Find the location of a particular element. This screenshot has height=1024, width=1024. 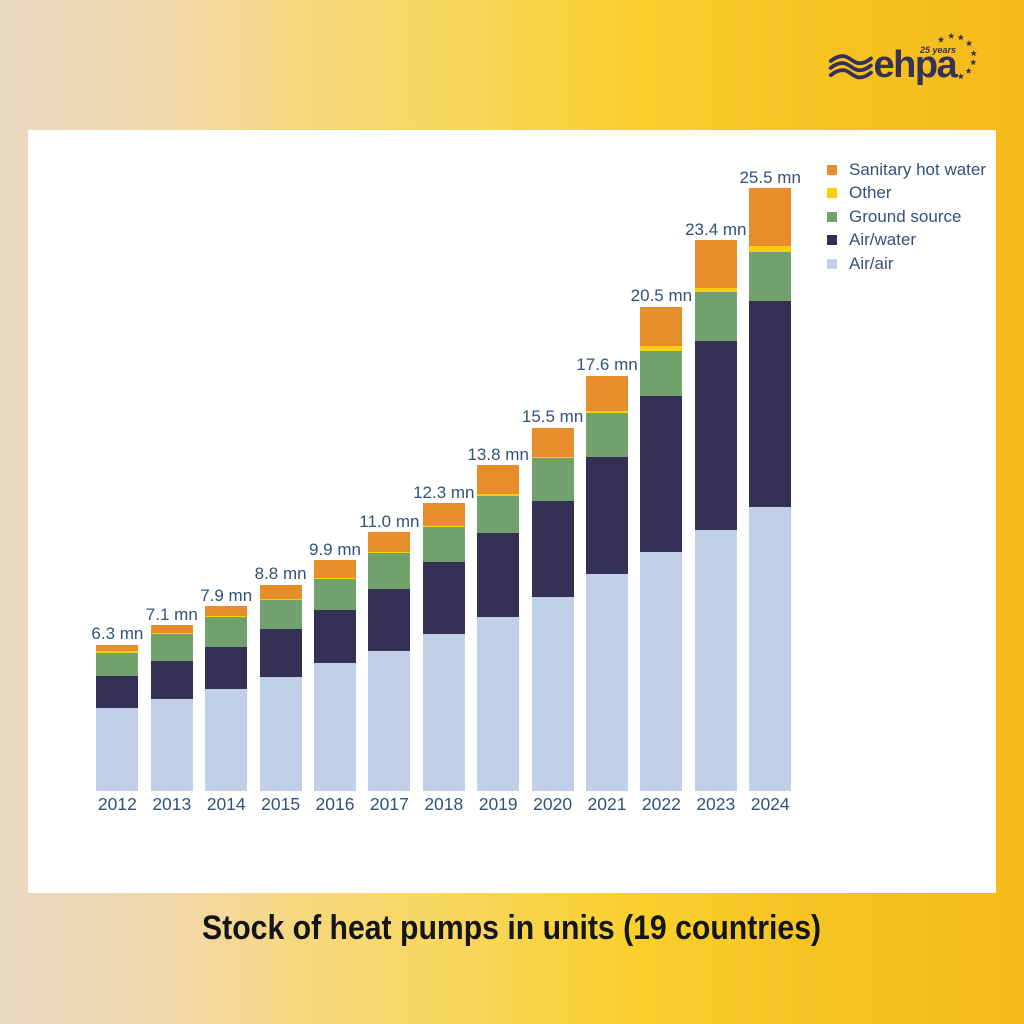

svg-text: ehpa is located at coordinates (916, 65).